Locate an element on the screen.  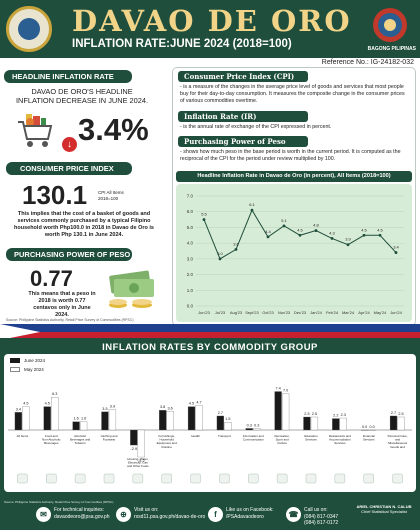
web-link: rssd11.psa.gov.ph/davao-de-oro is located at coordinates (170, 516).